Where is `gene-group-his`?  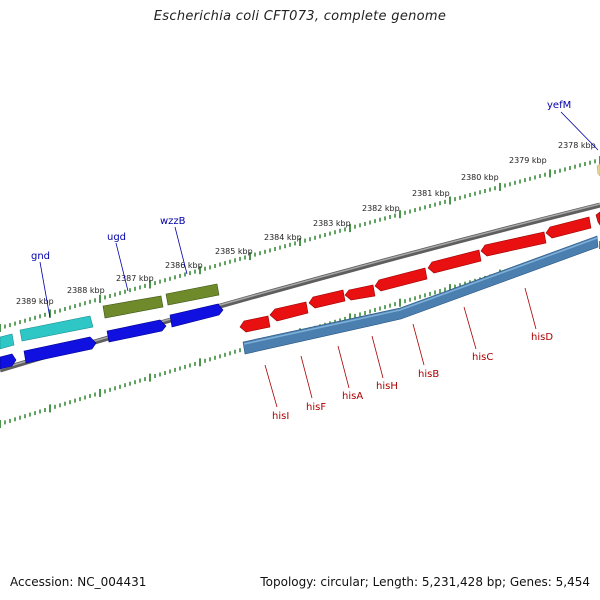
gene-group-his is located at coordinates (419, 272).